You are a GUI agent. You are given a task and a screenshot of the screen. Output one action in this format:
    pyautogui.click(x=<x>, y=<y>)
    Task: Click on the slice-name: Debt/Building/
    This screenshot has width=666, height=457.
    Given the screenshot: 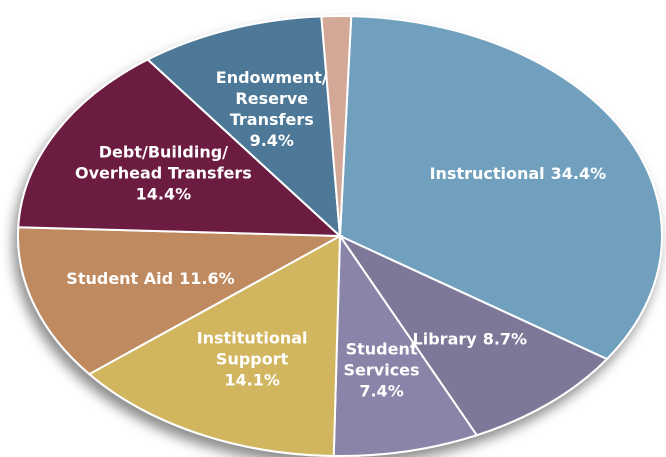 What is the action you would take?
    pyautogui.click(x=163, y=151)
    